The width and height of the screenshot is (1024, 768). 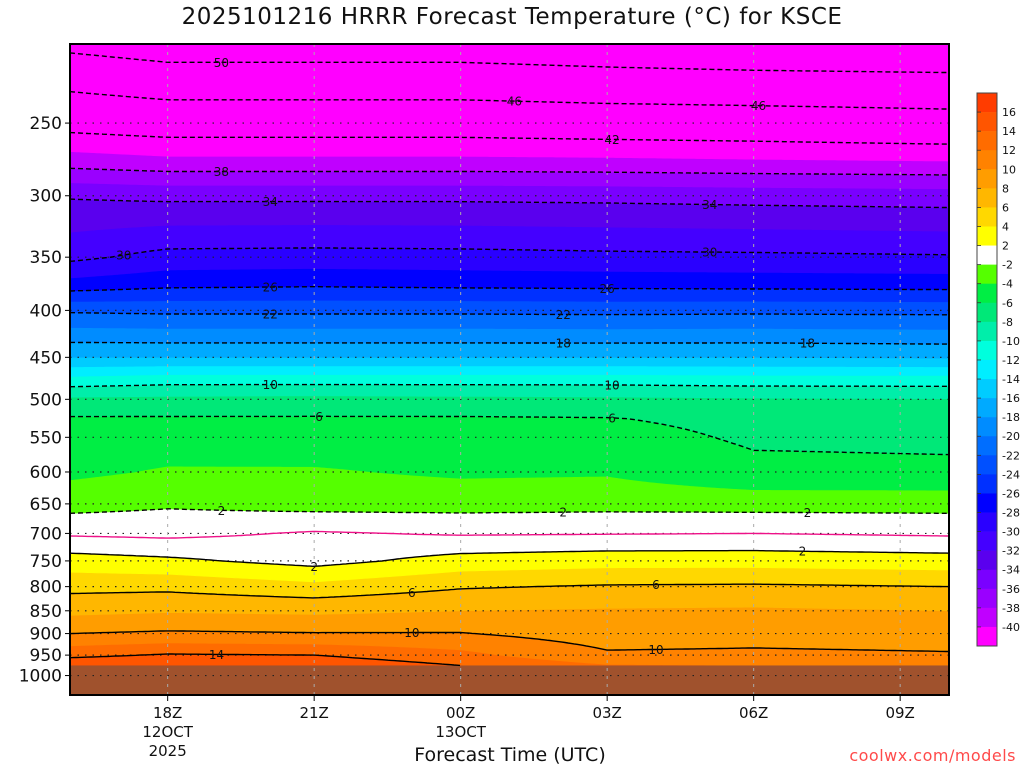 What do you see at coordinates (46, 258) in the screenshot?
I see `y-tick-label: 350` at bounding box center [46, 258].